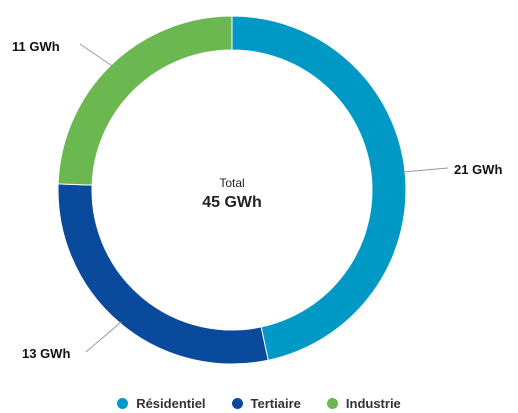  What do you see at coordinates (232, 202) in the screenshot?
I see `center-total-value: 45 GWh` at bounding box center [232, 202].